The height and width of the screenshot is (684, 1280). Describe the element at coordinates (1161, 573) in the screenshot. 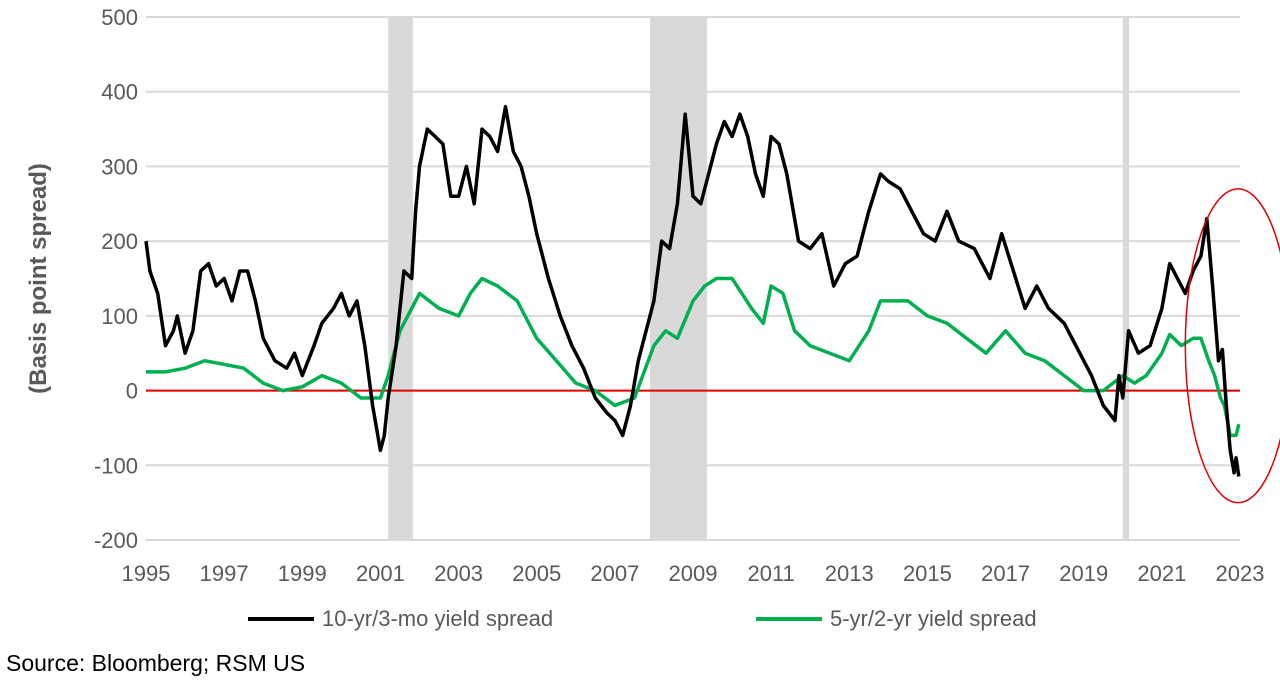

I see `x-tick-label: 2021` at that location.